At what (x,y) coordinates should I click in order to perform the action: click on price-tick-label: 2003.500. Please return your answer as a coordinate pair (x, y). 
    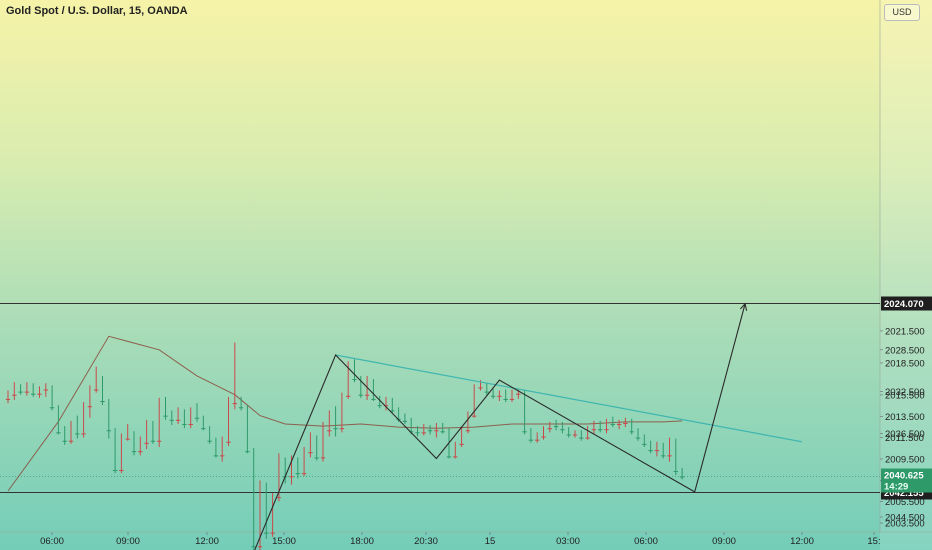
    Looking at the image, I should click on (905, 524).